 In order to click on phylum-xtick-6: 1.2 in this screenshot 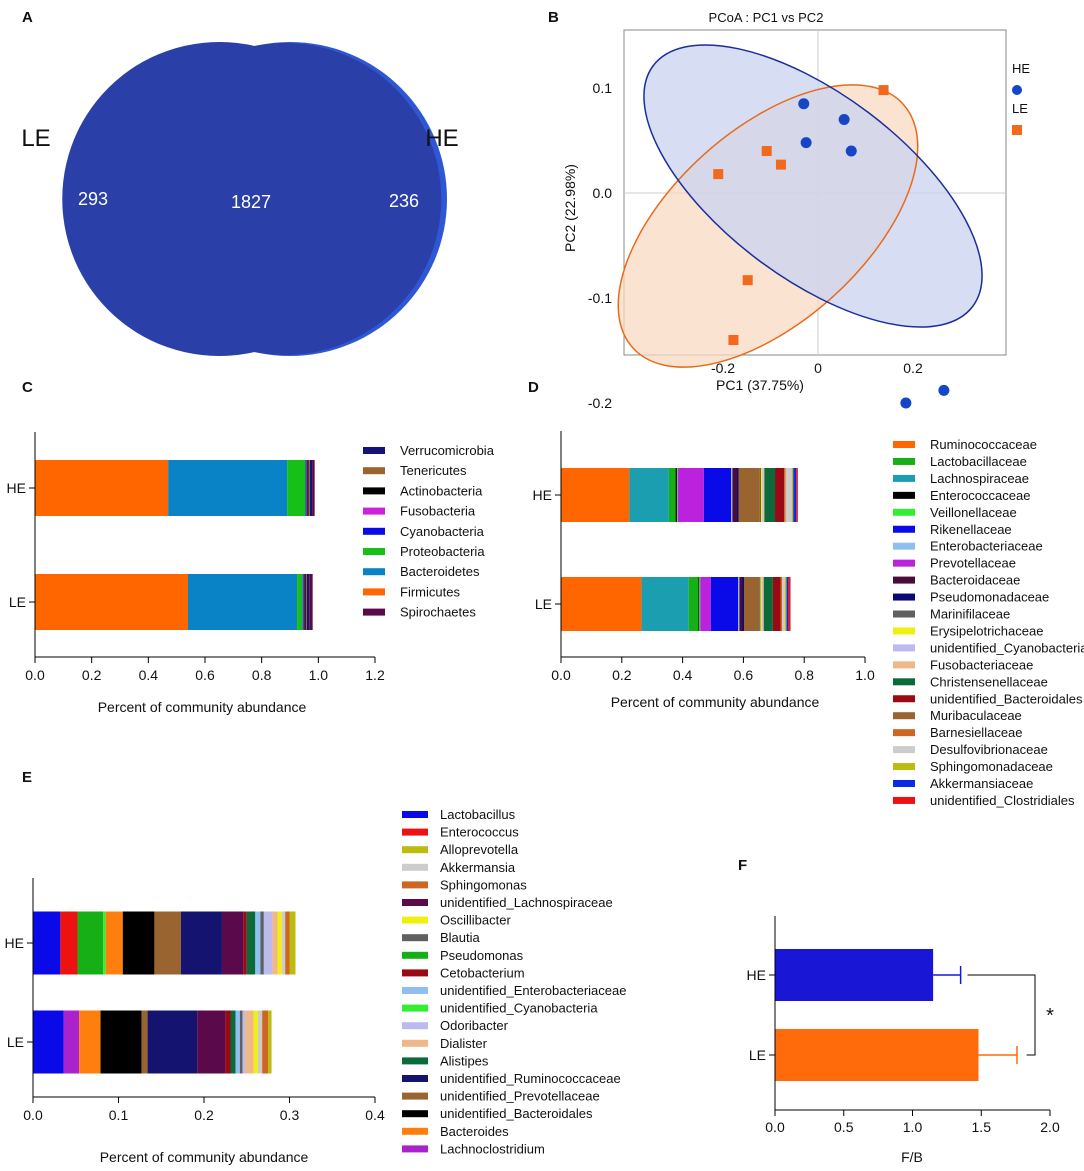, I will do `click(375, 675)`.